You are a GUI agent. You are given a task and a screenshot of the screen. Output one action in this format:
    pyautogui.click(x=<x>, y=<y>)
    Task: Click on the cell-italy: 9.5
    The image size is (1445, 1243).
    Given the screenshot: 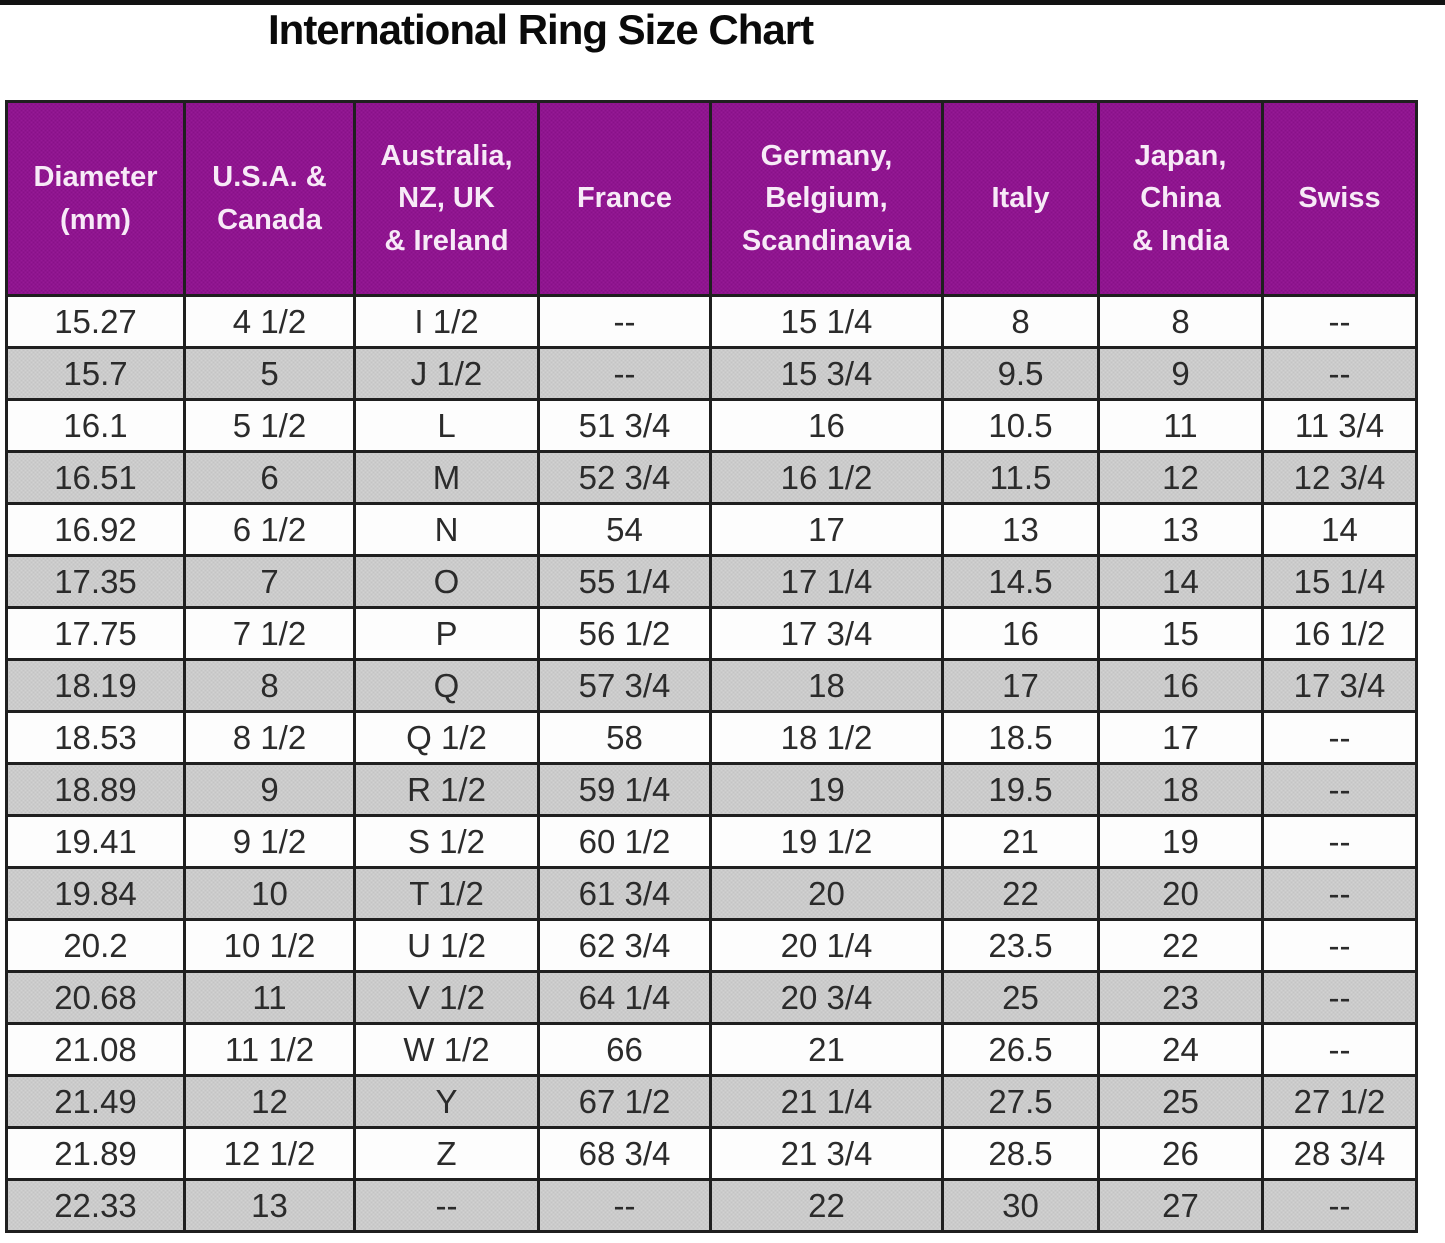 What is the action you would take?
    pyautogui.click(x=1020, y=373)
    